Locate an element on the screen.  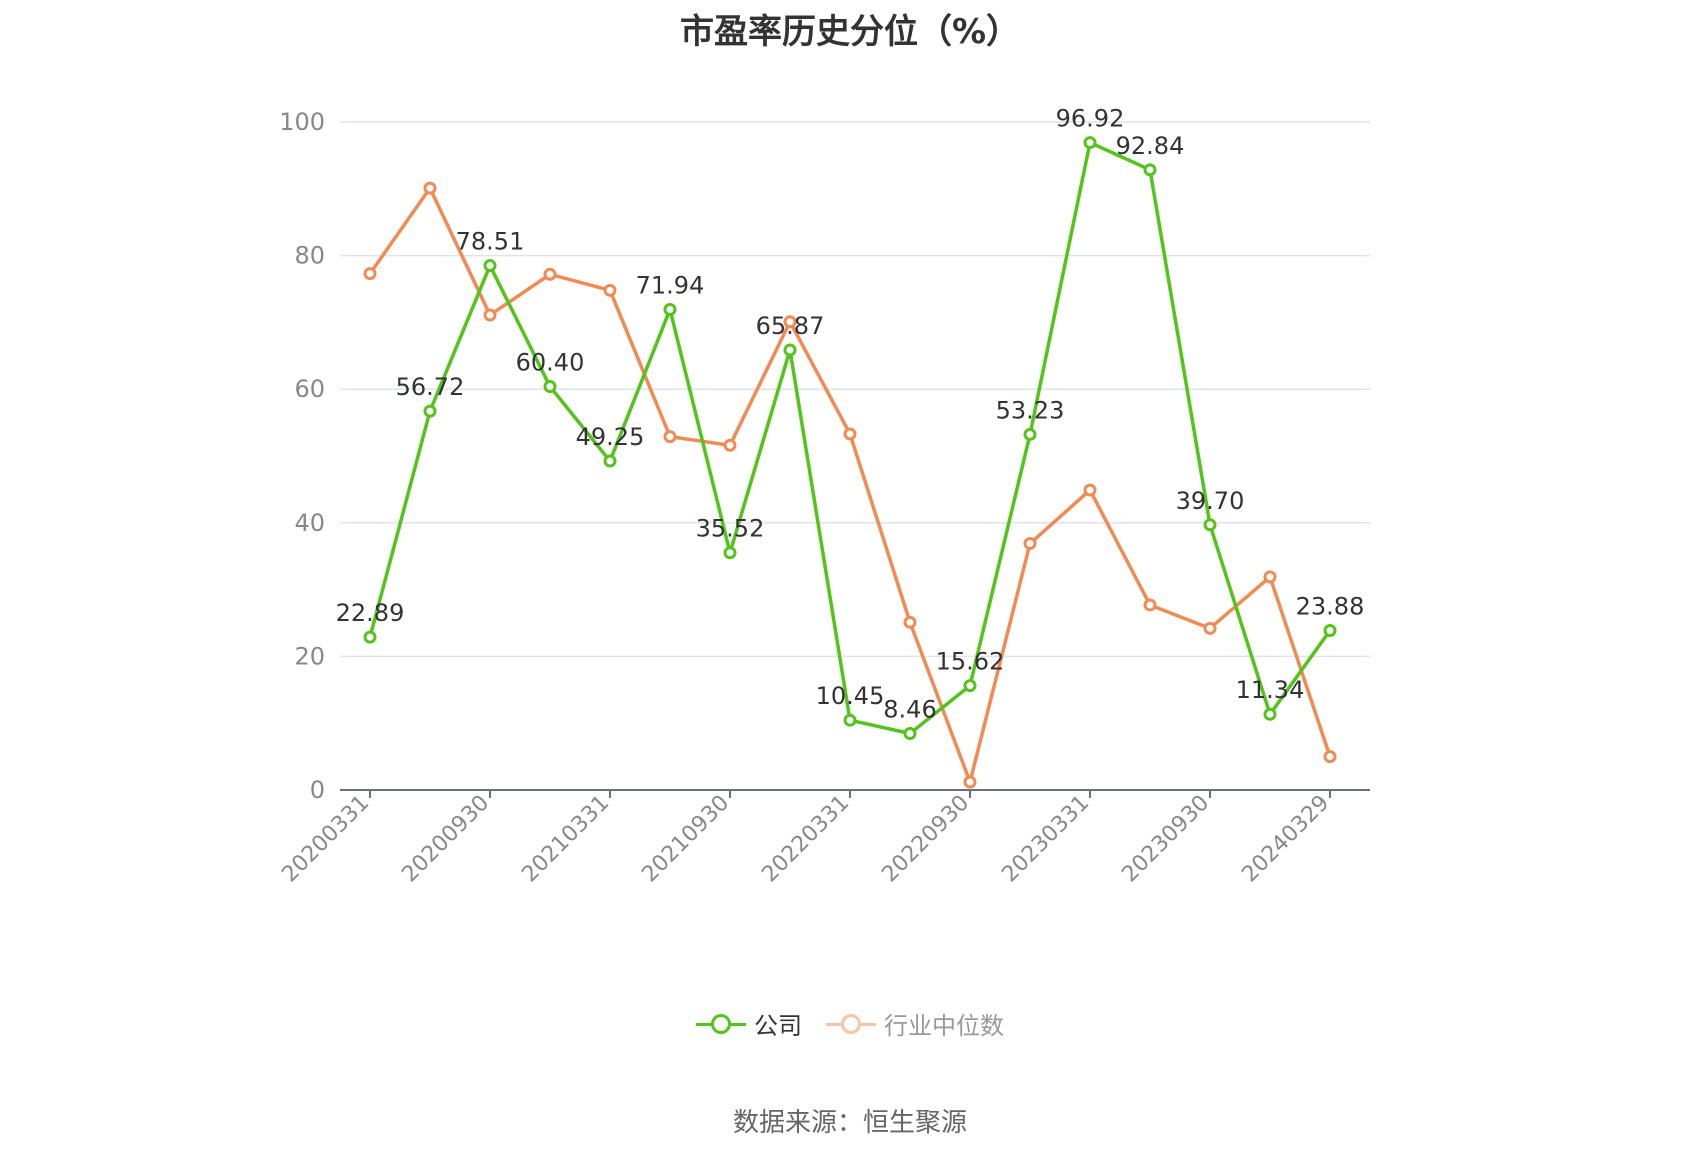
legend-item-company: 公司 is located at coordinates (749, 1023).